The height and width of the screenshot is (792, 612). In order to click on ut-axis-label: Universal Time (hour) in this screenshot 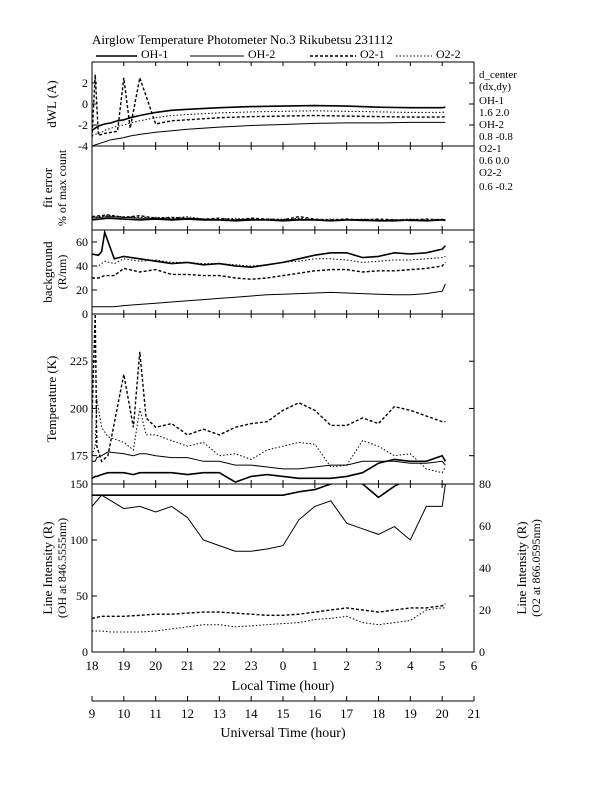, I will do `click(283, 733)`.